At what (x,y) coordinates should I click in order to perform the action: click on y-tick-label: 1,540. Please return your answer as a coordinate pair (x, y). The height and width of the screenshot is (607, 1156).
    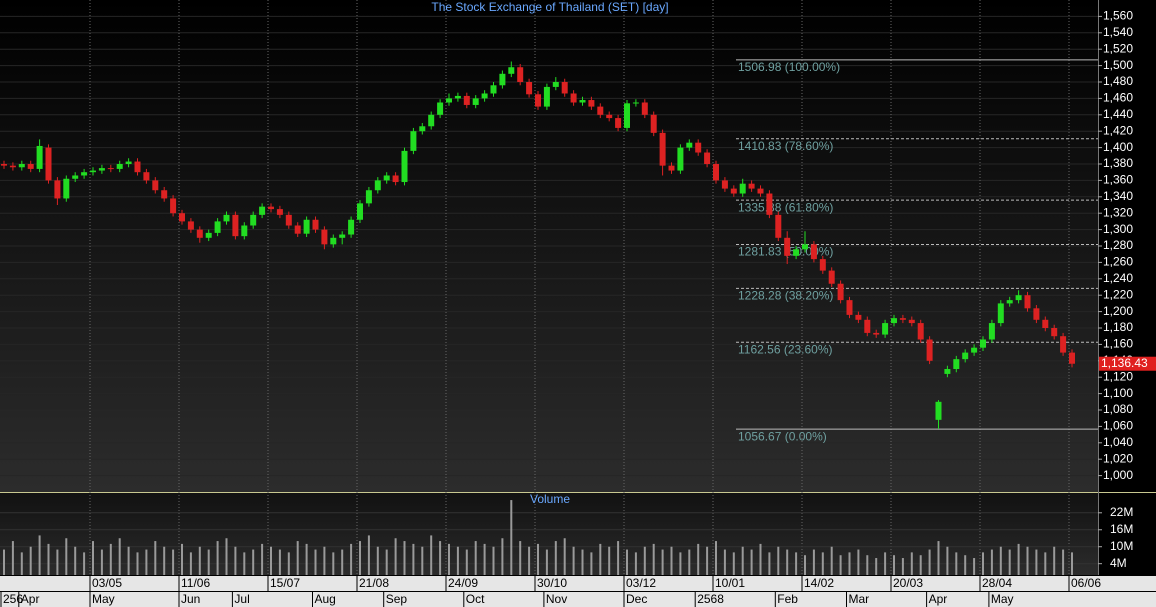
    Looking at the image, I should click on (1118, 32).